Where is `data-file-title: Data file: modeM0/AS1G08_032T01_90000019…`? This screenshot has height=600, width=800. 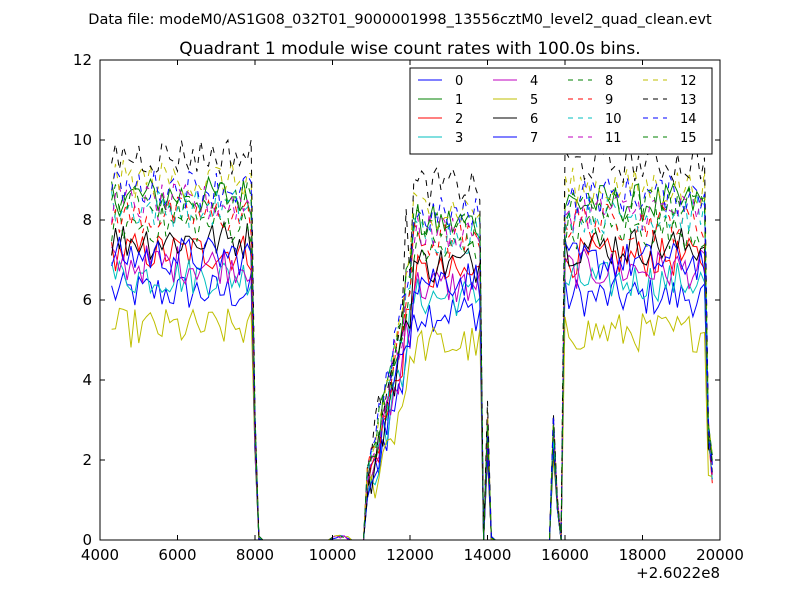 data-file-title: Data file: modeM0/AS1G08_032T01_90000019… is located at coordinates (400, 20).